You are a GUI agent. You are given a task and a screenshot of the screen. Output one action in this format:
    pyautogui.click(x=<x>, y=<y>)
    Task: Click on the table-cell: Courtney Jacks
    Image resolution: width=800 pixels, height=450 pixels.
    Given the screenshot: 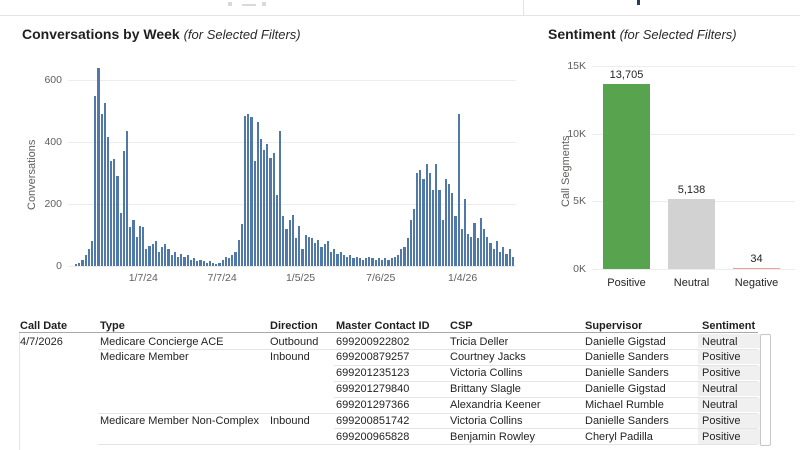 What is the action you would take?
    pyautogui.click(x=488, y=357)
    